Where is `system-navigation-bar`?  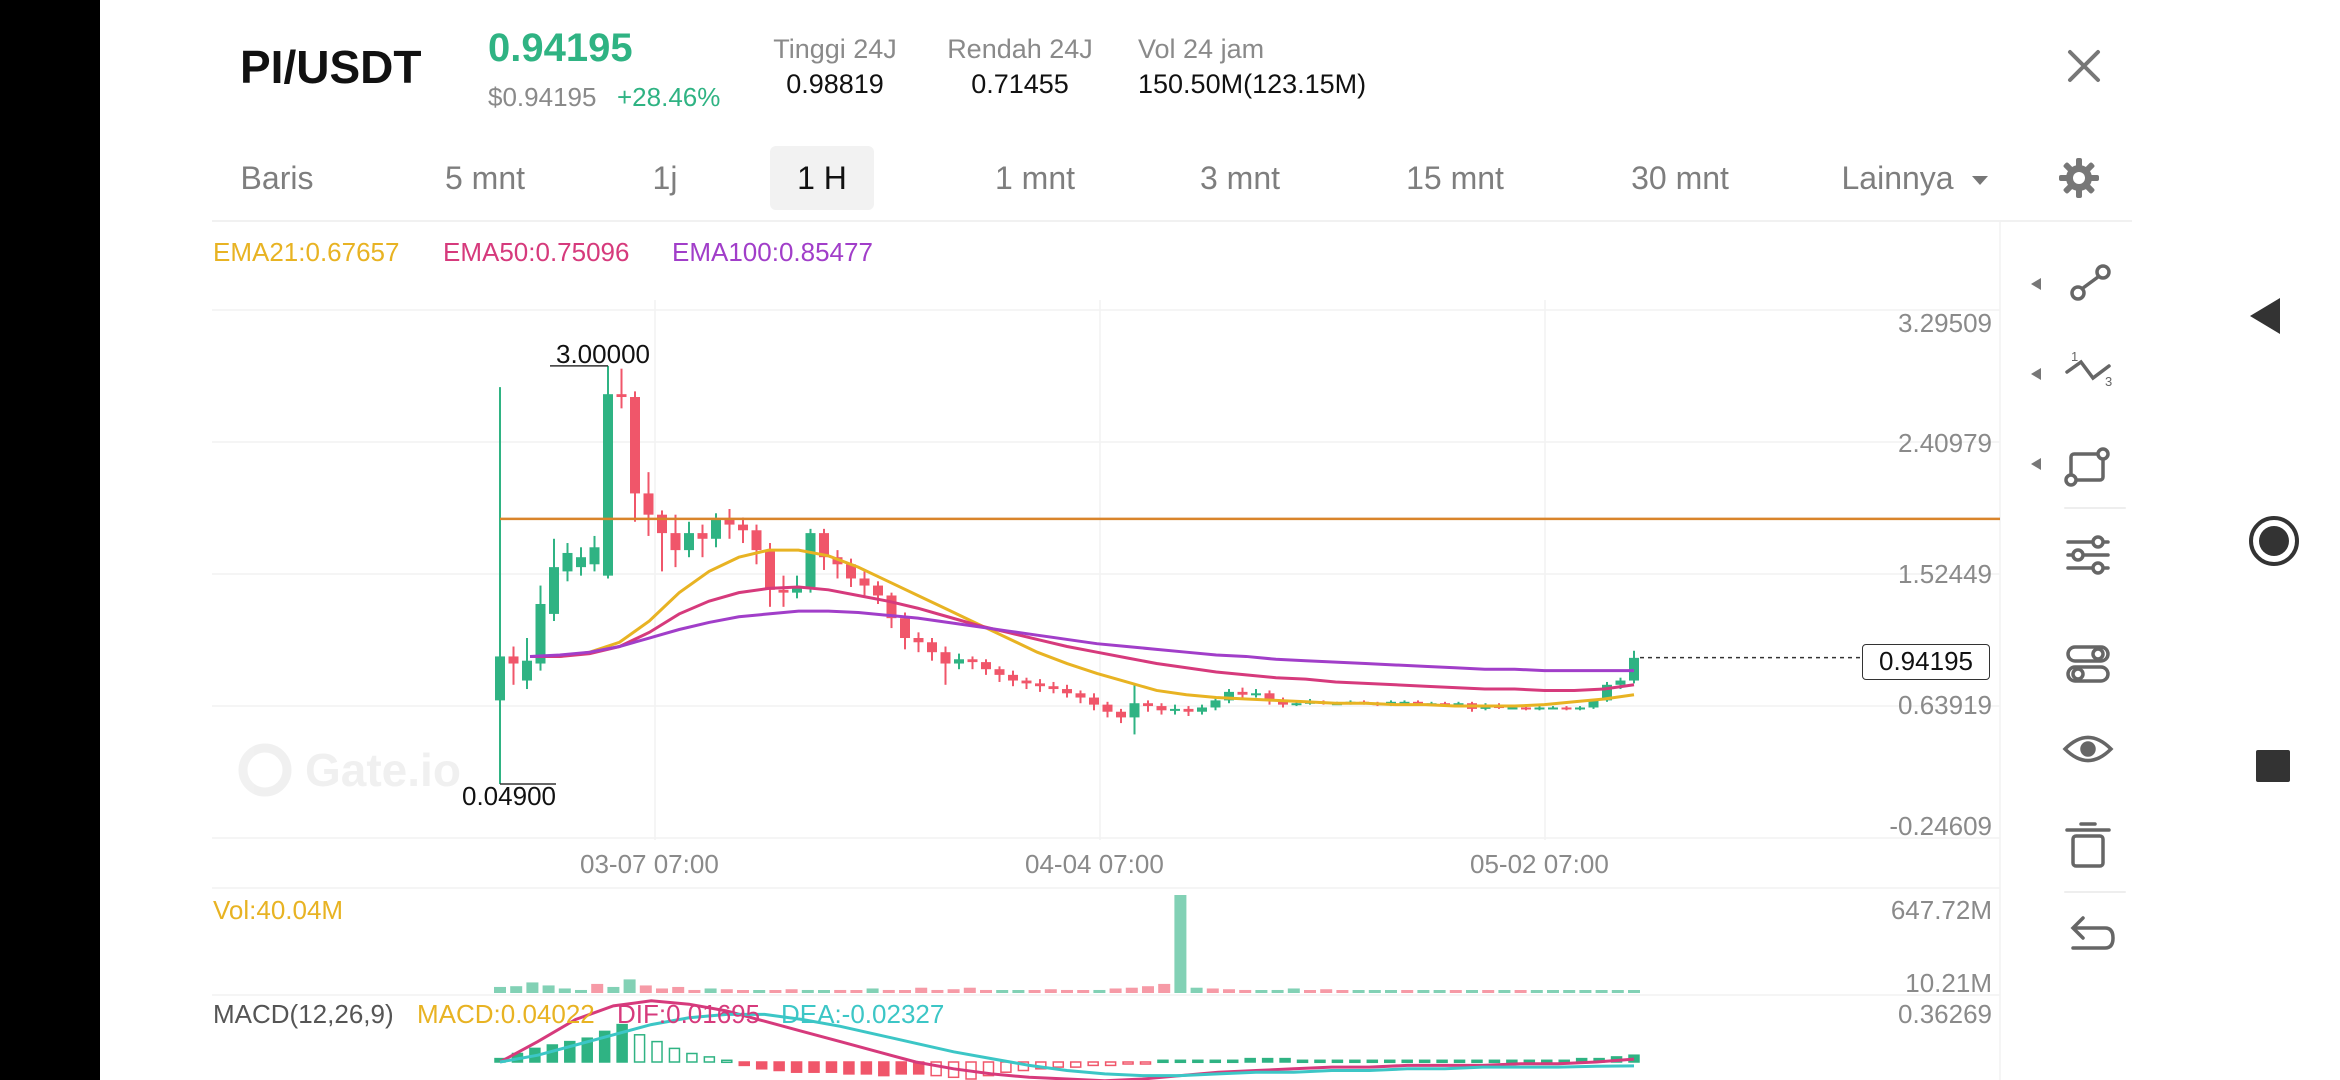 system-navigation-bar is located at coordinates (2275, 540).